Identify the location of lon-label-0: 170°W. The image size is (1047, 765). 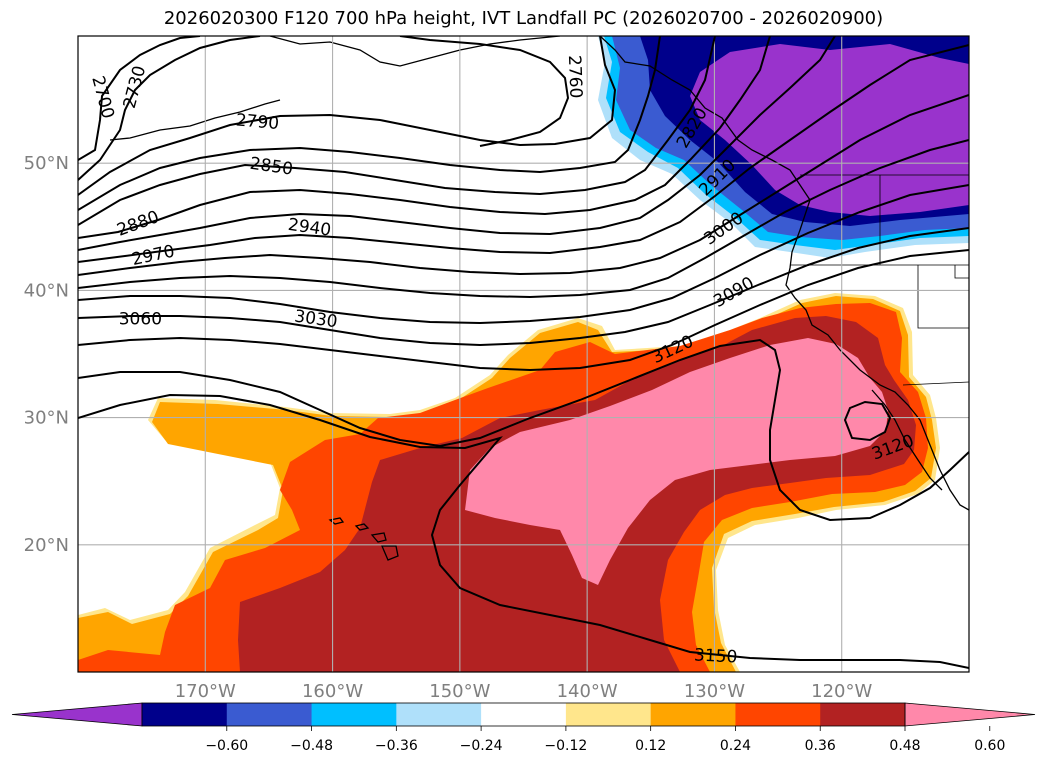
(205, 691).